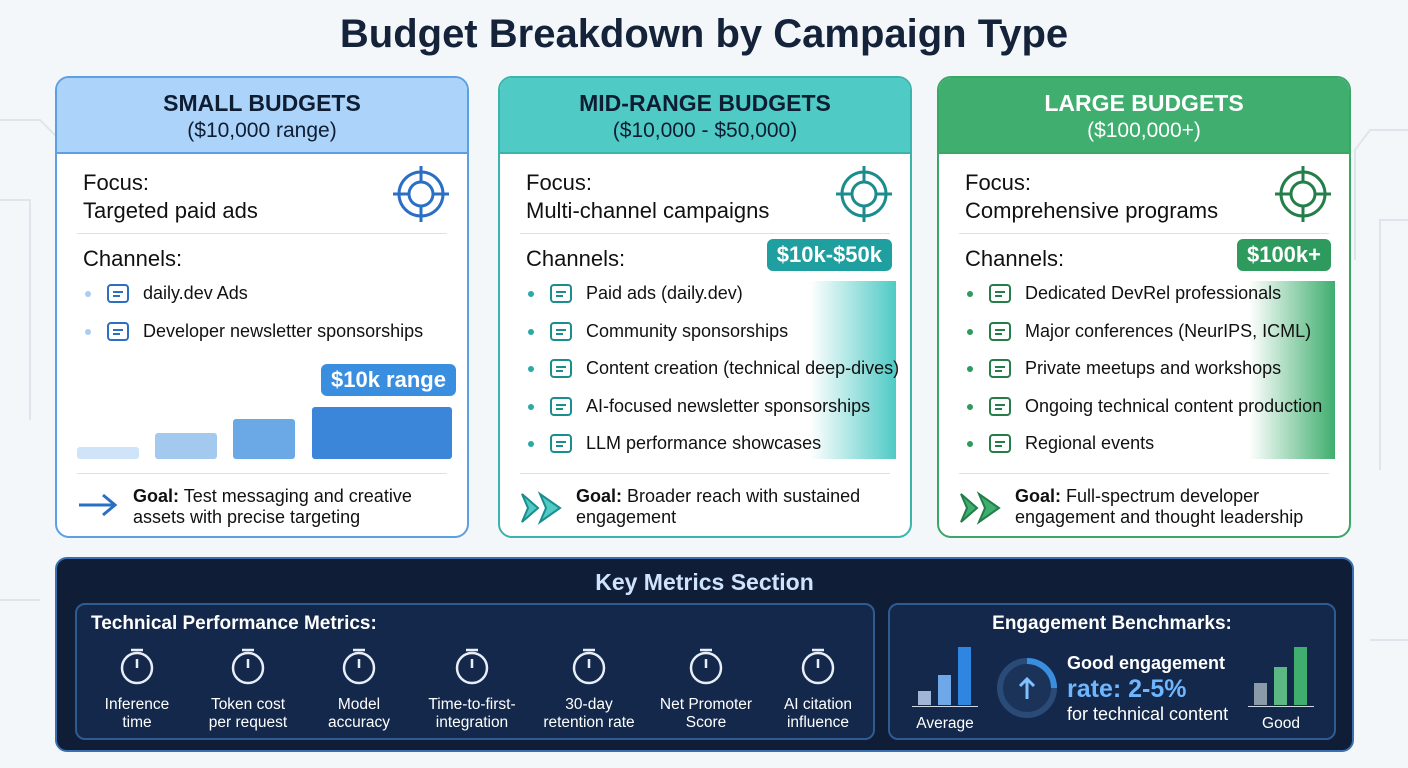 The image size is (1408, 768). Describe the element at coordinates (234, 623) in the screenshot. I see `technical-title: Technical Performance Metrics:` at that location.